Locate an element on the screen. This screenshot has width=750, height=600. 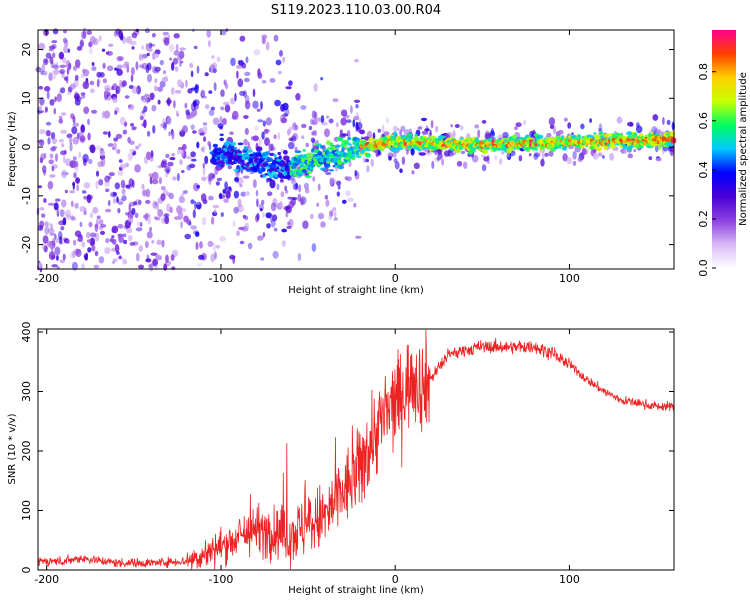
chart-title: S119.2023.110.03.00.R04 is located at coordinates (356, 10).